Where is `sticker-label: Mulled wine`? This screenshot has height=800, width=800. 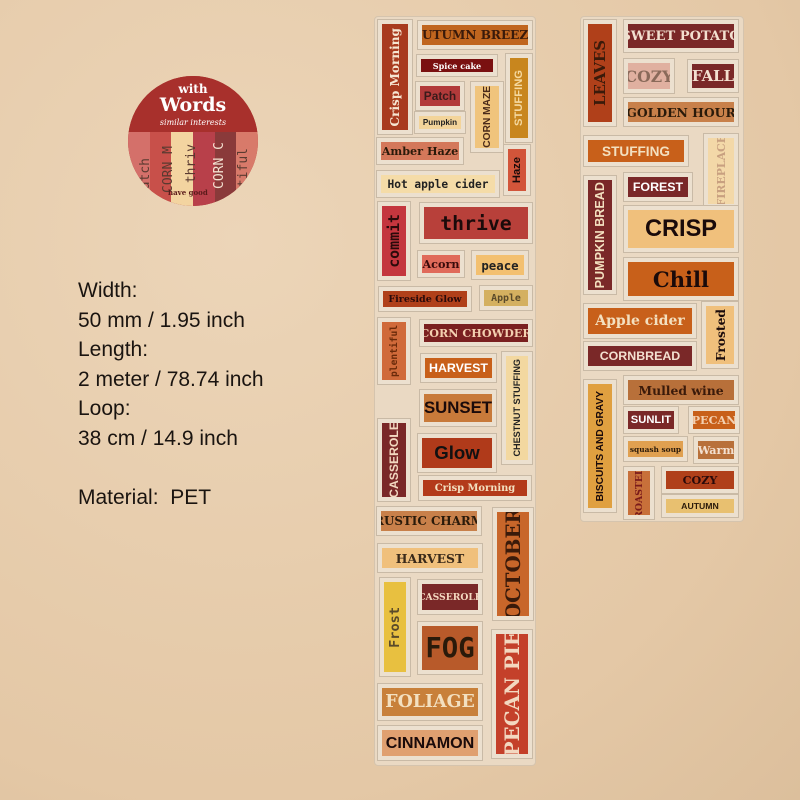 sticker-label: Mulled wine is located at coordinates (681, 390).